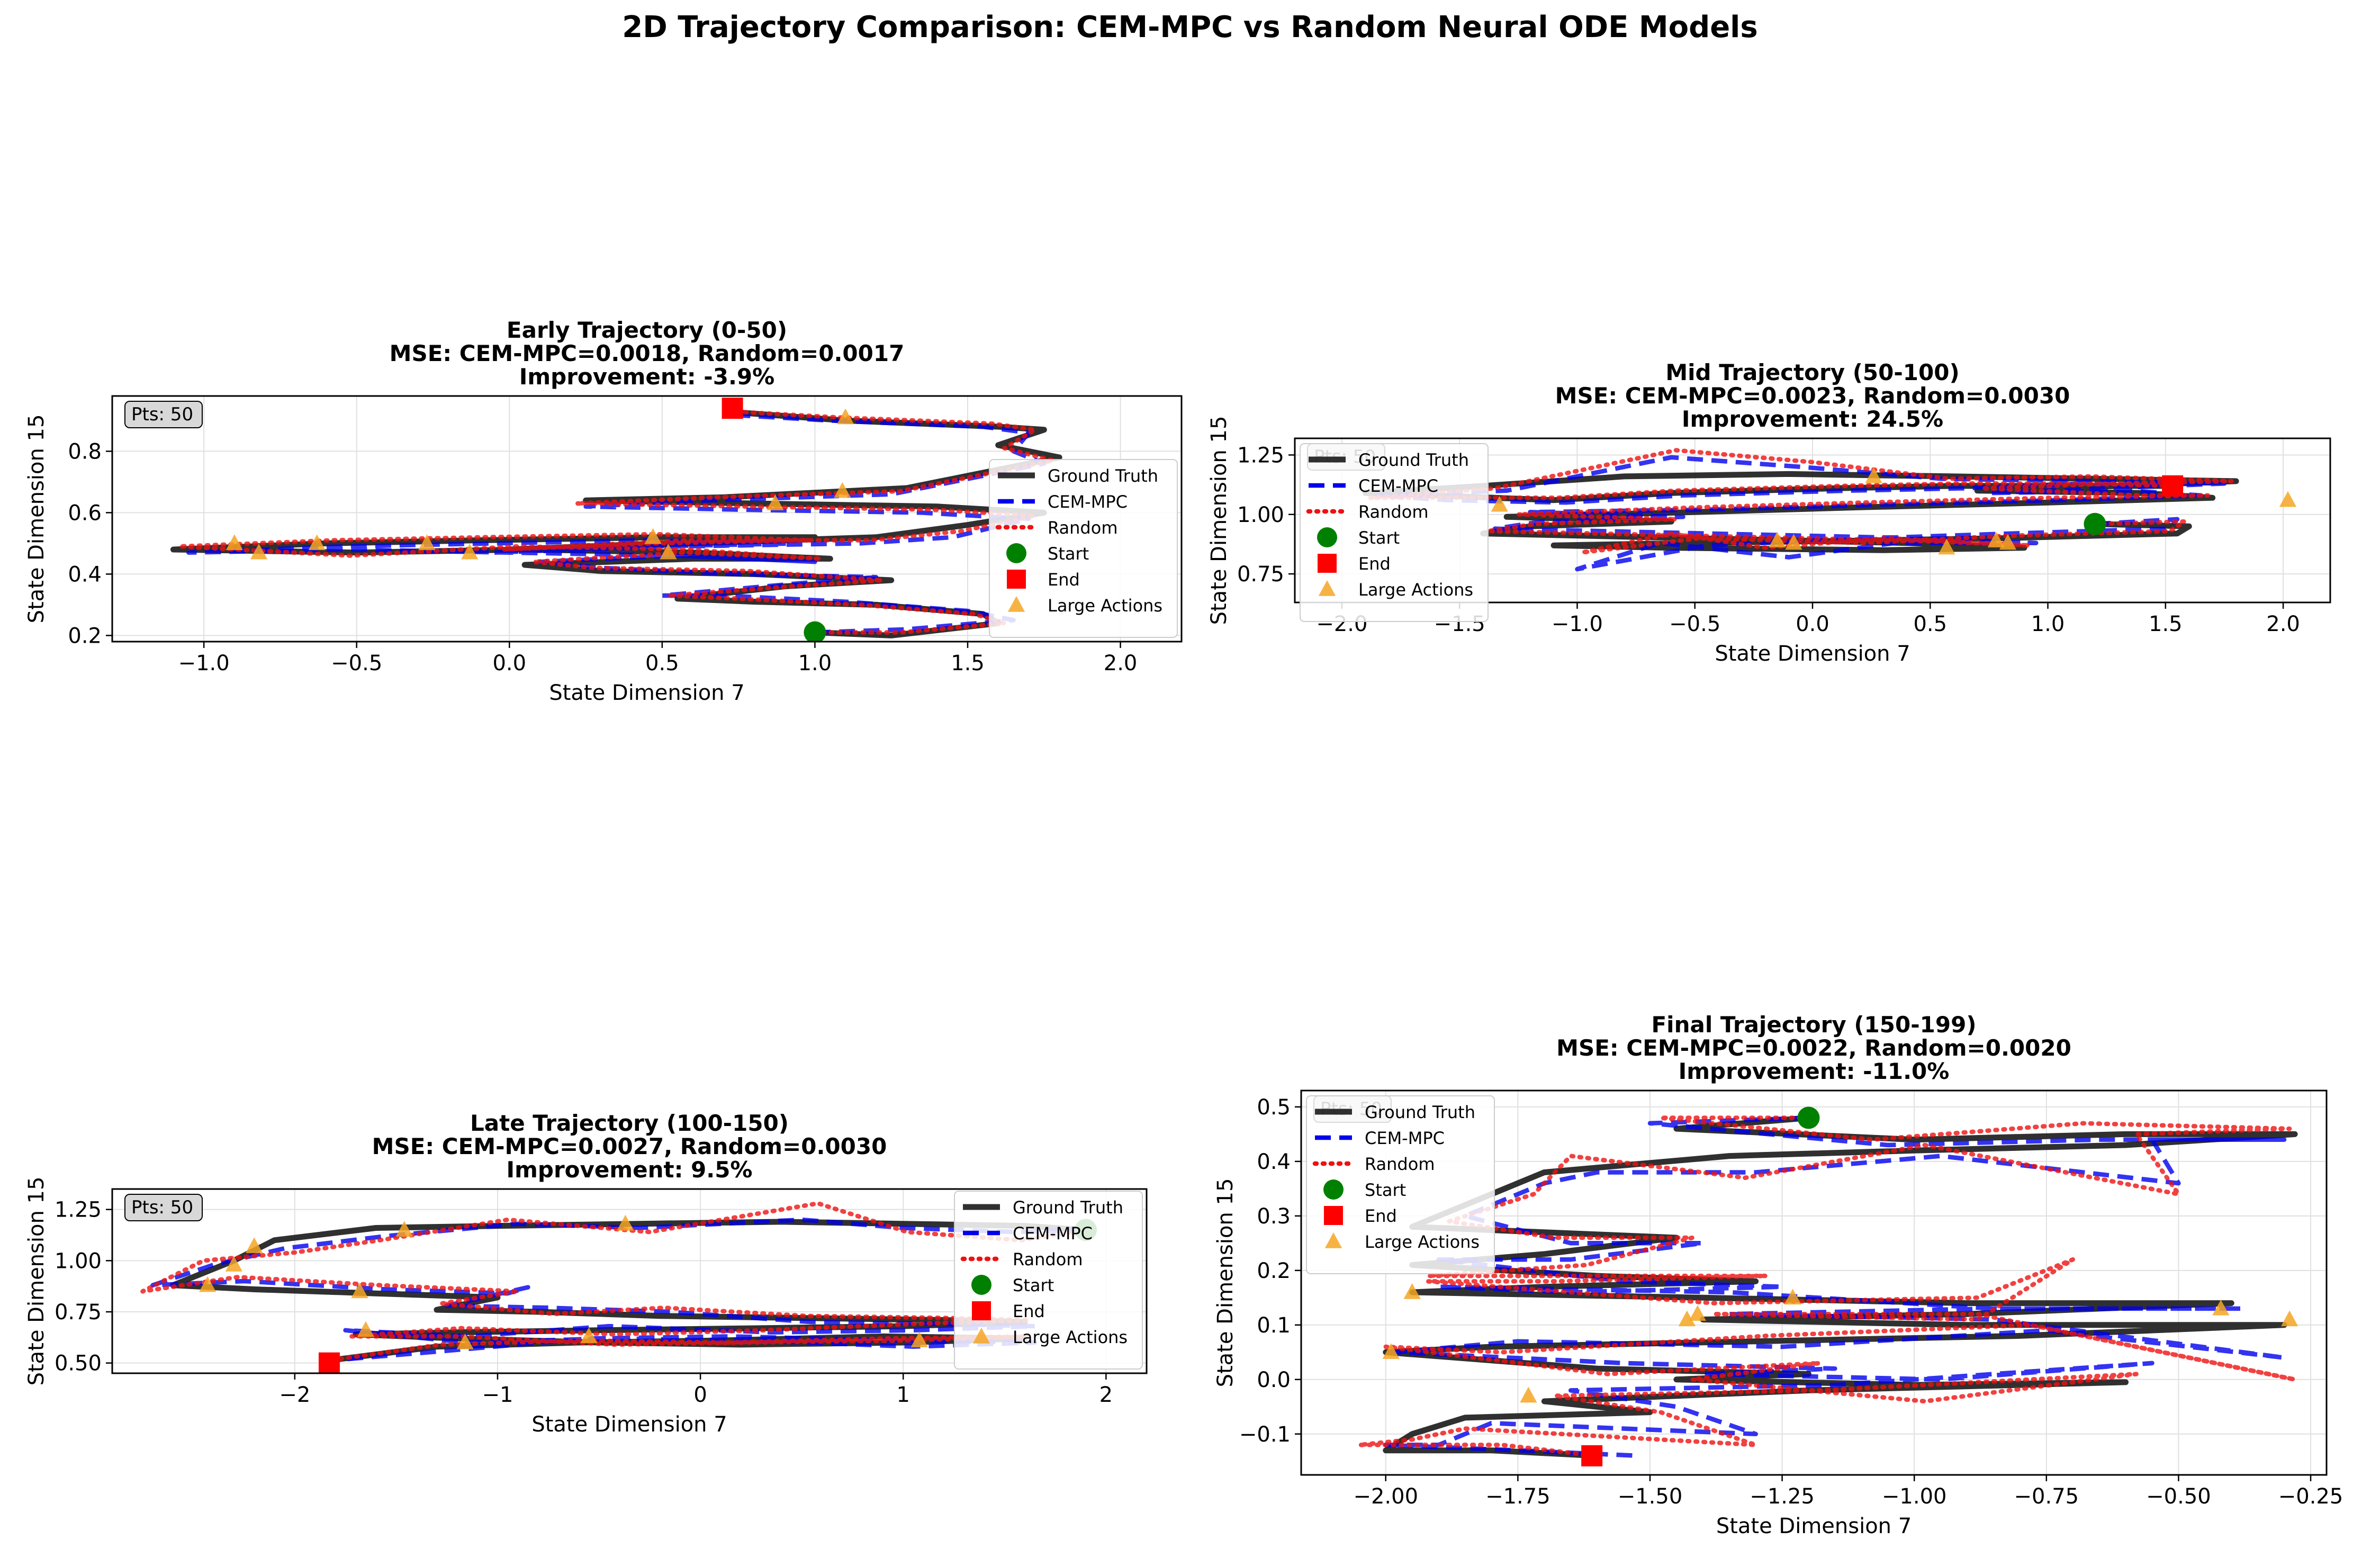 This screenshot has width=2380, height=1558. What do you see at coordinates (1274, 1380) in the screenshot?
I see `y-tick-label: 0.0` at bounding box center [1274, 1380].